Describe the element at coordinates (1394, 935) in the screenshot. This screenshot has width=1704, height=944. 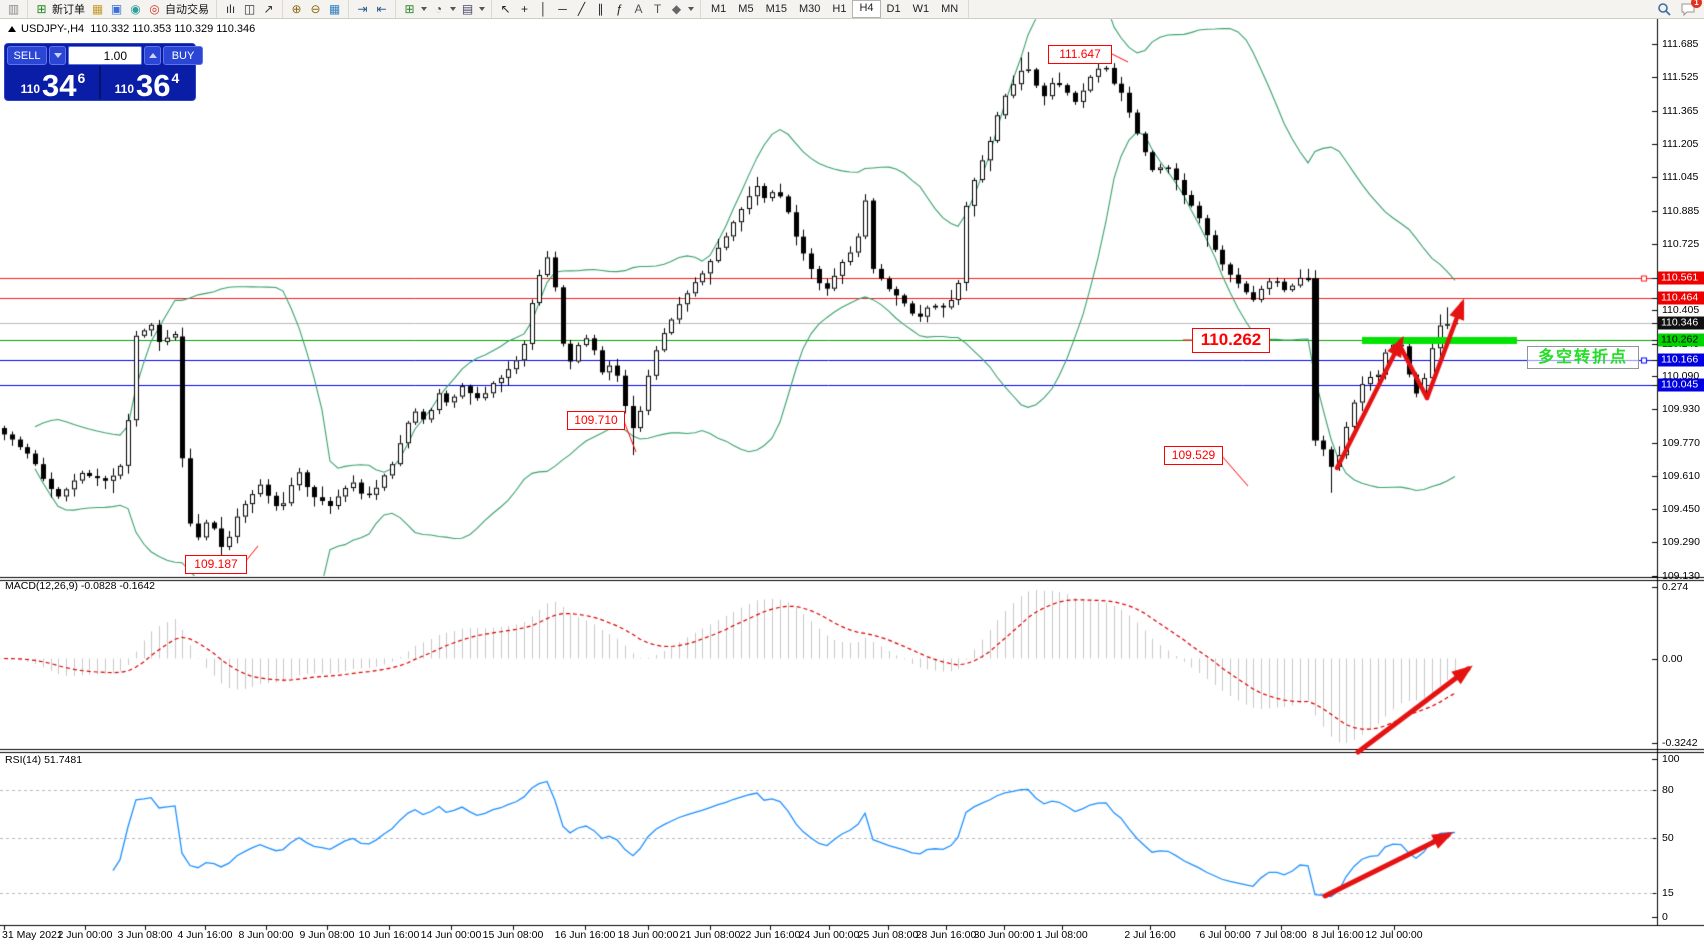
I see `time-axis-label: 12 Jul 00:00` at that location.